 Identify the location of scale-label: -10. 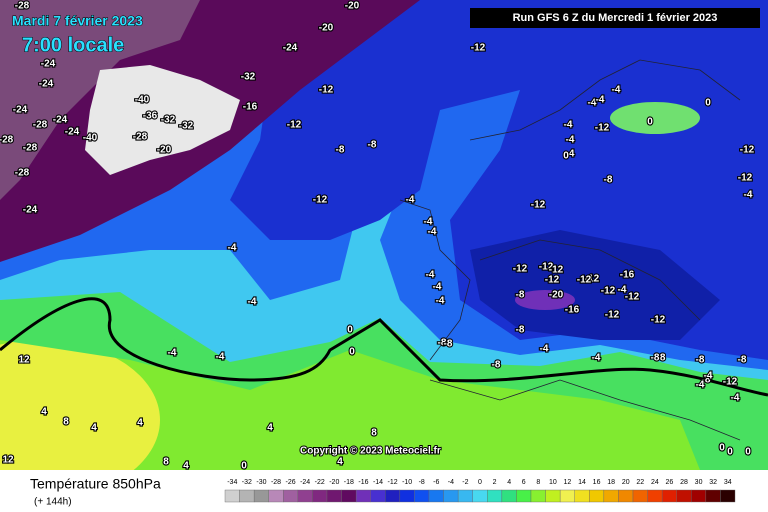
(407, 482).